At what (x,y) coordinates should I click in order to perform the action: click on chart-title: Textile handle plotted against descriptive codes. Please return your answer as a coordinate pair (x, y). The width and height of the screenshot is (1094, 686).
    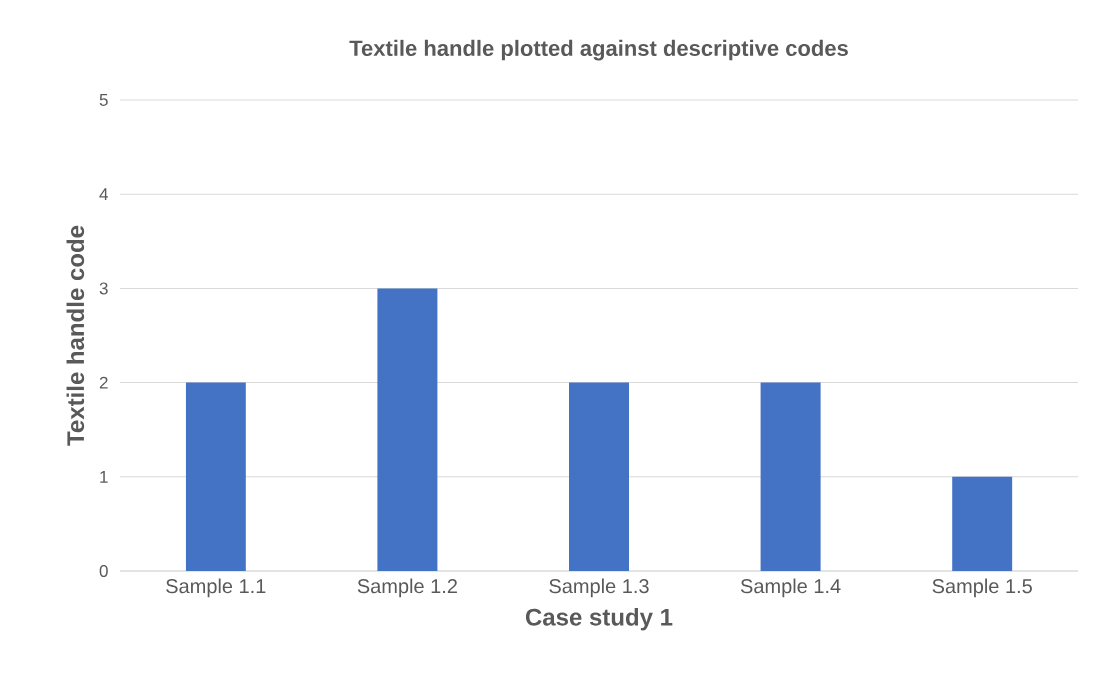
    Looking at the image, I should click on (598, 50).